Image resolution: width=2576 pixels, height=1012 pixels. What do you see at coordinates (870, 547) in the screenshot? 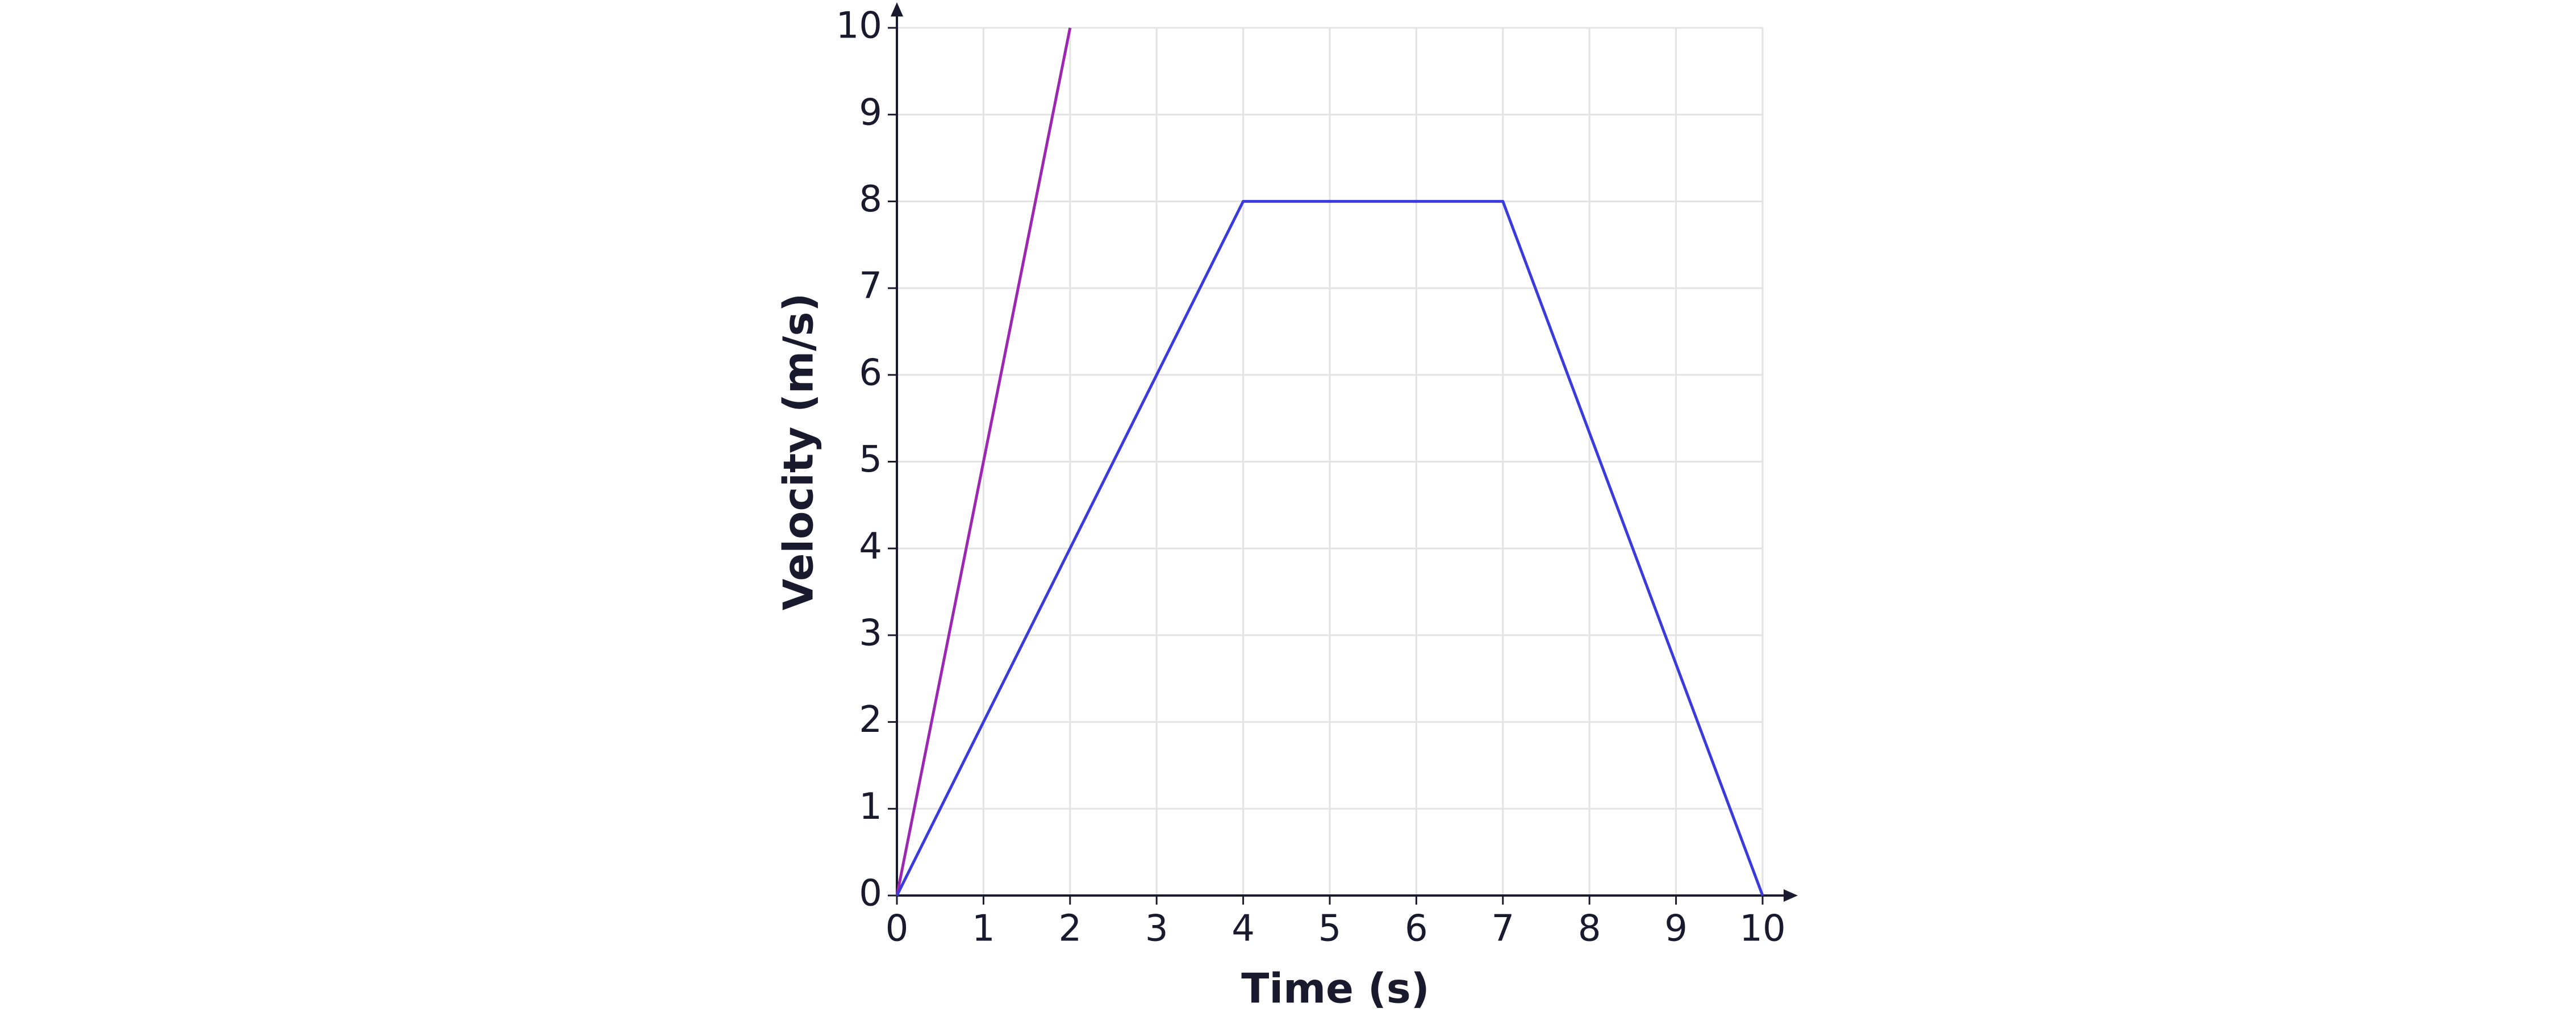
I see `y-tick-label: 4` at bounding box center [870, 547].